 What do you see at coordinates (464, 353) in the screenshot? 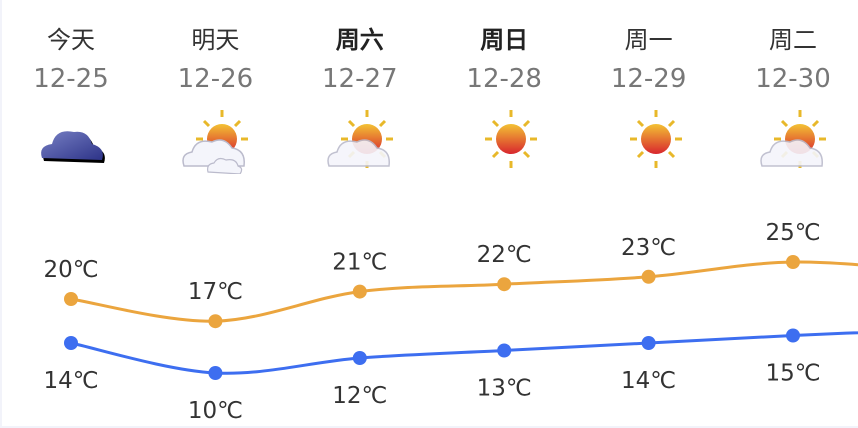
I see `low-temp-line` at bounding box center [464, 353].